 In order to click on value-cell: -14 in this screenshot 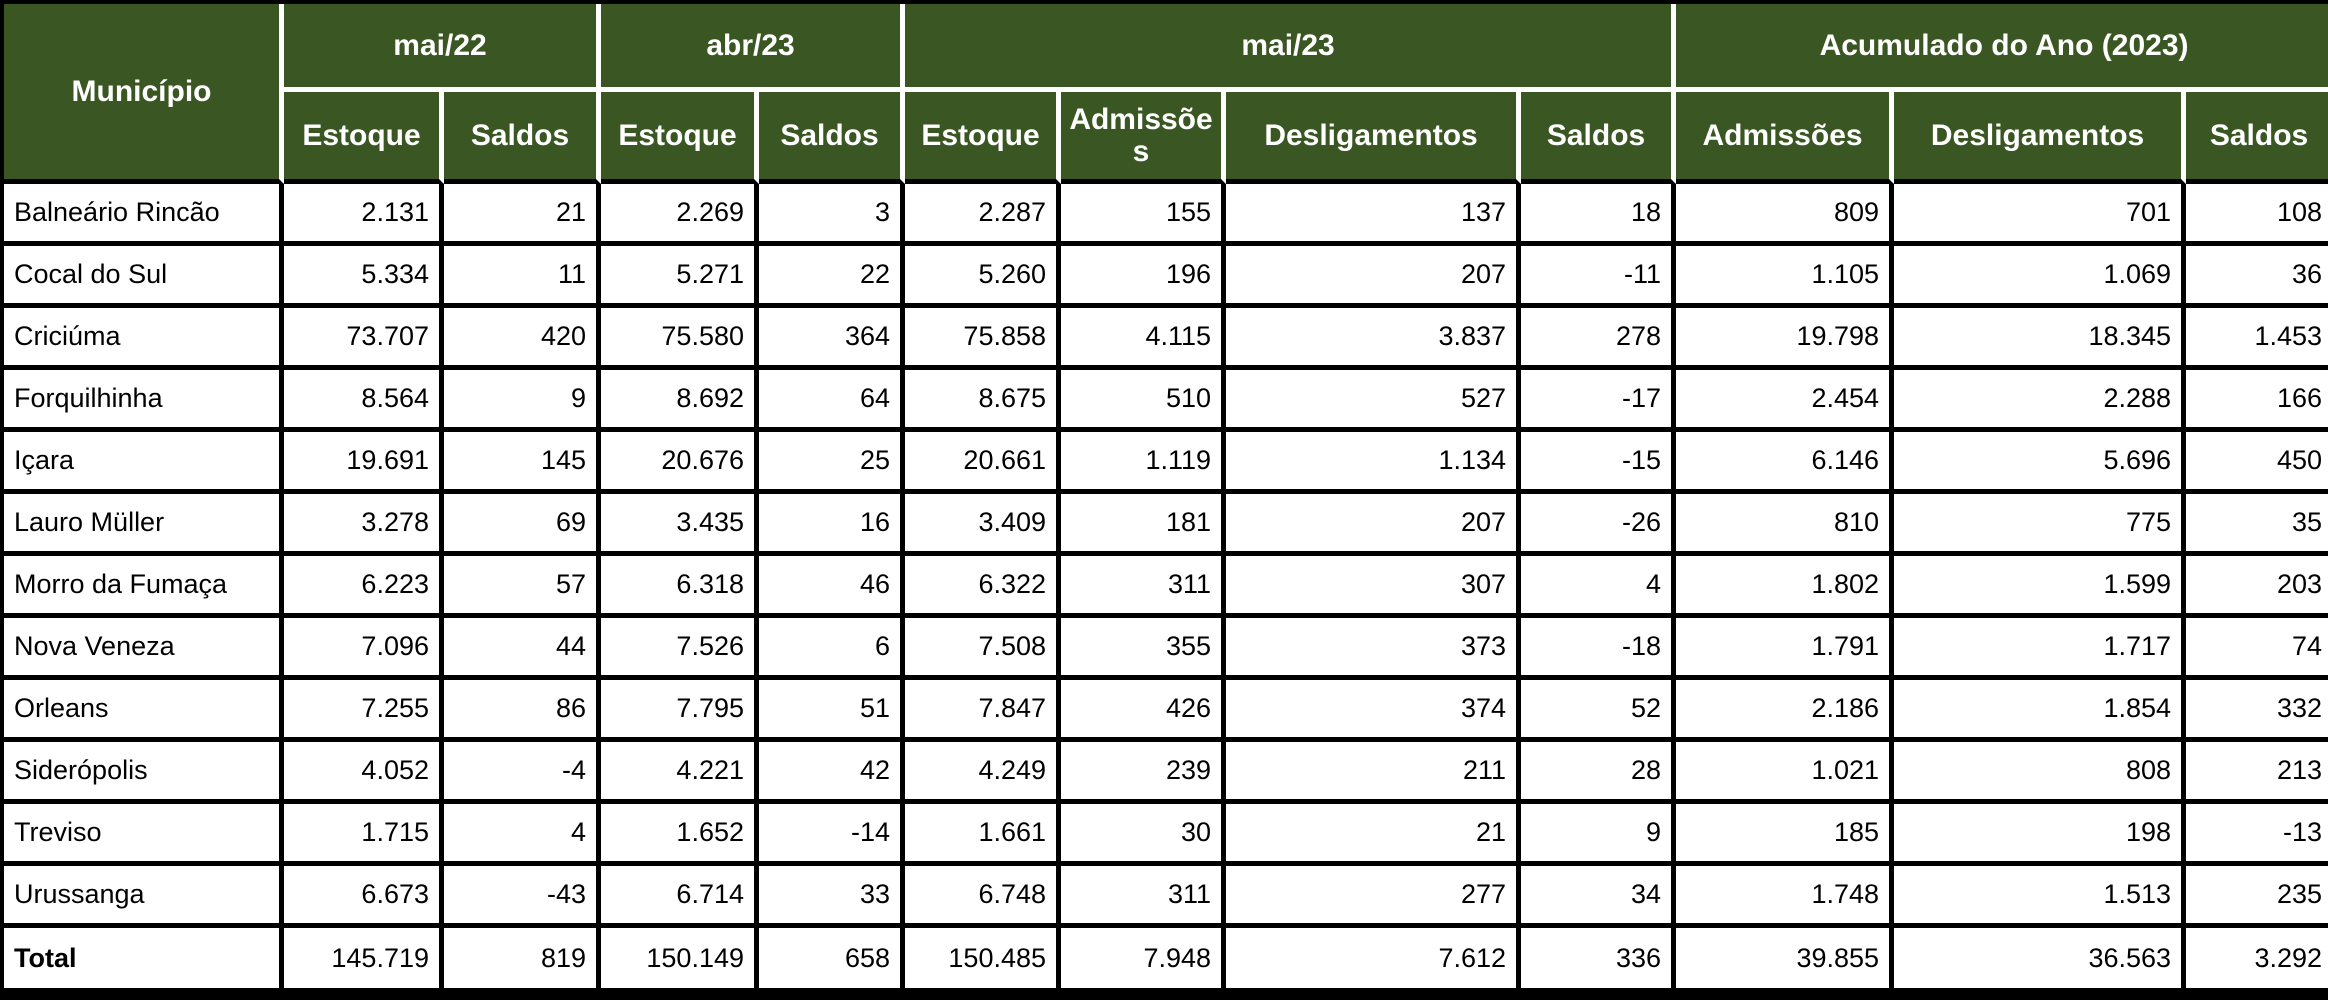, I will do `click(832, 835)`.